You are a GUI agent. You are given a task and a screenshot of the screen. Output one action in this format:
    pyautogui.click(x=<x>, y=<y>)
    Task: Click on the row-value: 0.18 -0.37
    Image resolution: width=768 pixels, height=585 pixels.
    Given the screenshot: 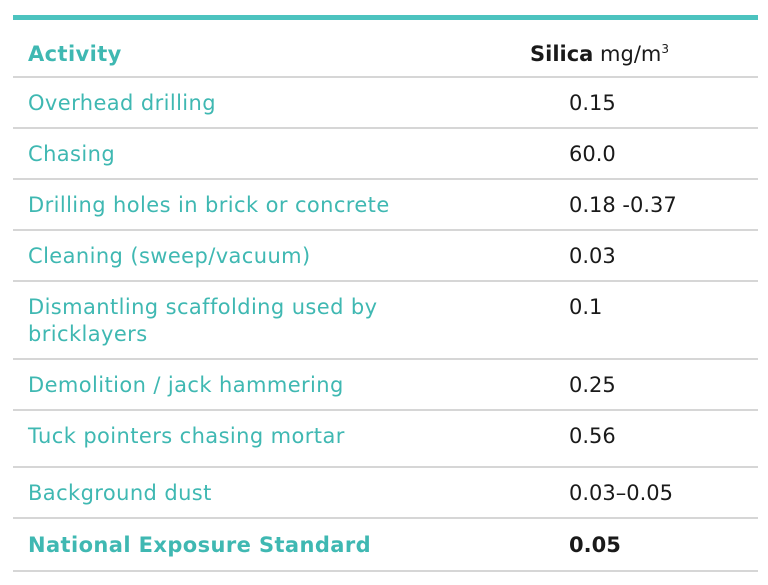 What is the action you would take?
    pyautogui.click(x=623, y=205)
    